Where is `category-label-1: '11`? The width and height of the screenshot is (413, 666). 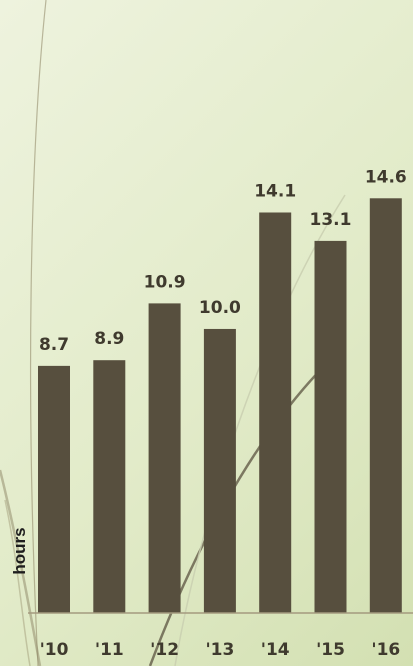
category-label-1: '11 is located at coordinates (109, 650).